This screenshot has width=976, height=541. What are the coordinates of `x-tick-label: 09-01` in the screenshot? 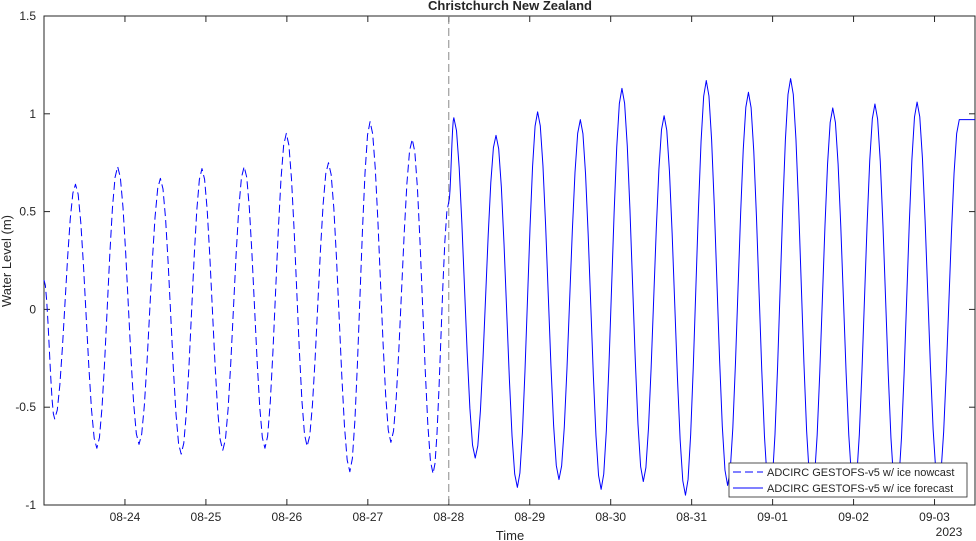 It's located at (772, 517).